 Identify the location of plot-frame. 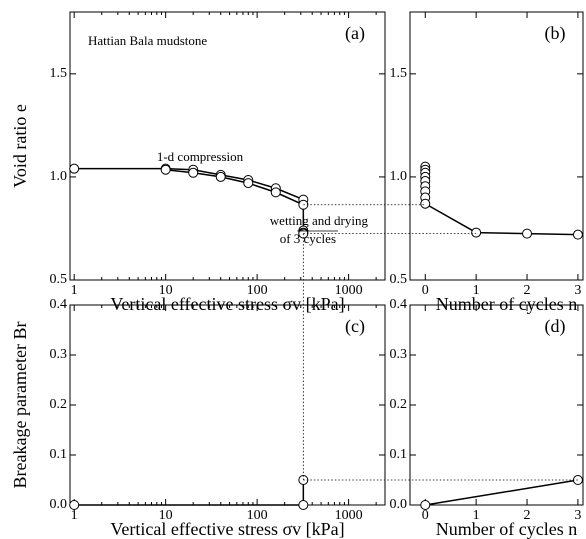
(496, 146).